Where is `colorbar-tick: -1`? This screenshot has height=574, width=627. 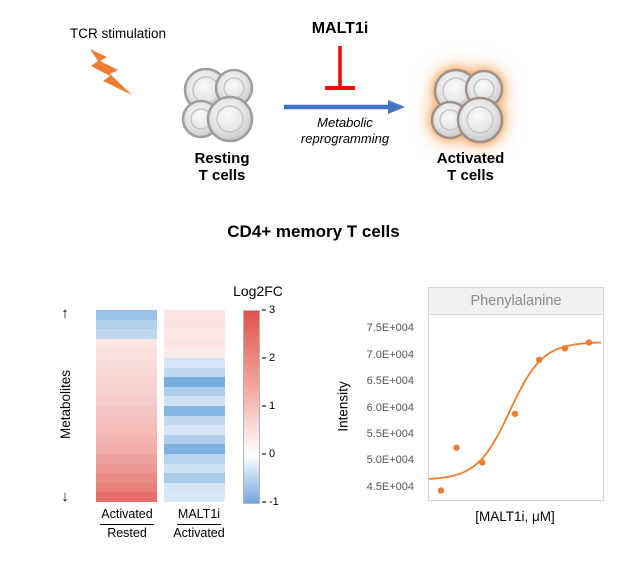
colorbar-tick: -1 is located at coordinates (270, 502).